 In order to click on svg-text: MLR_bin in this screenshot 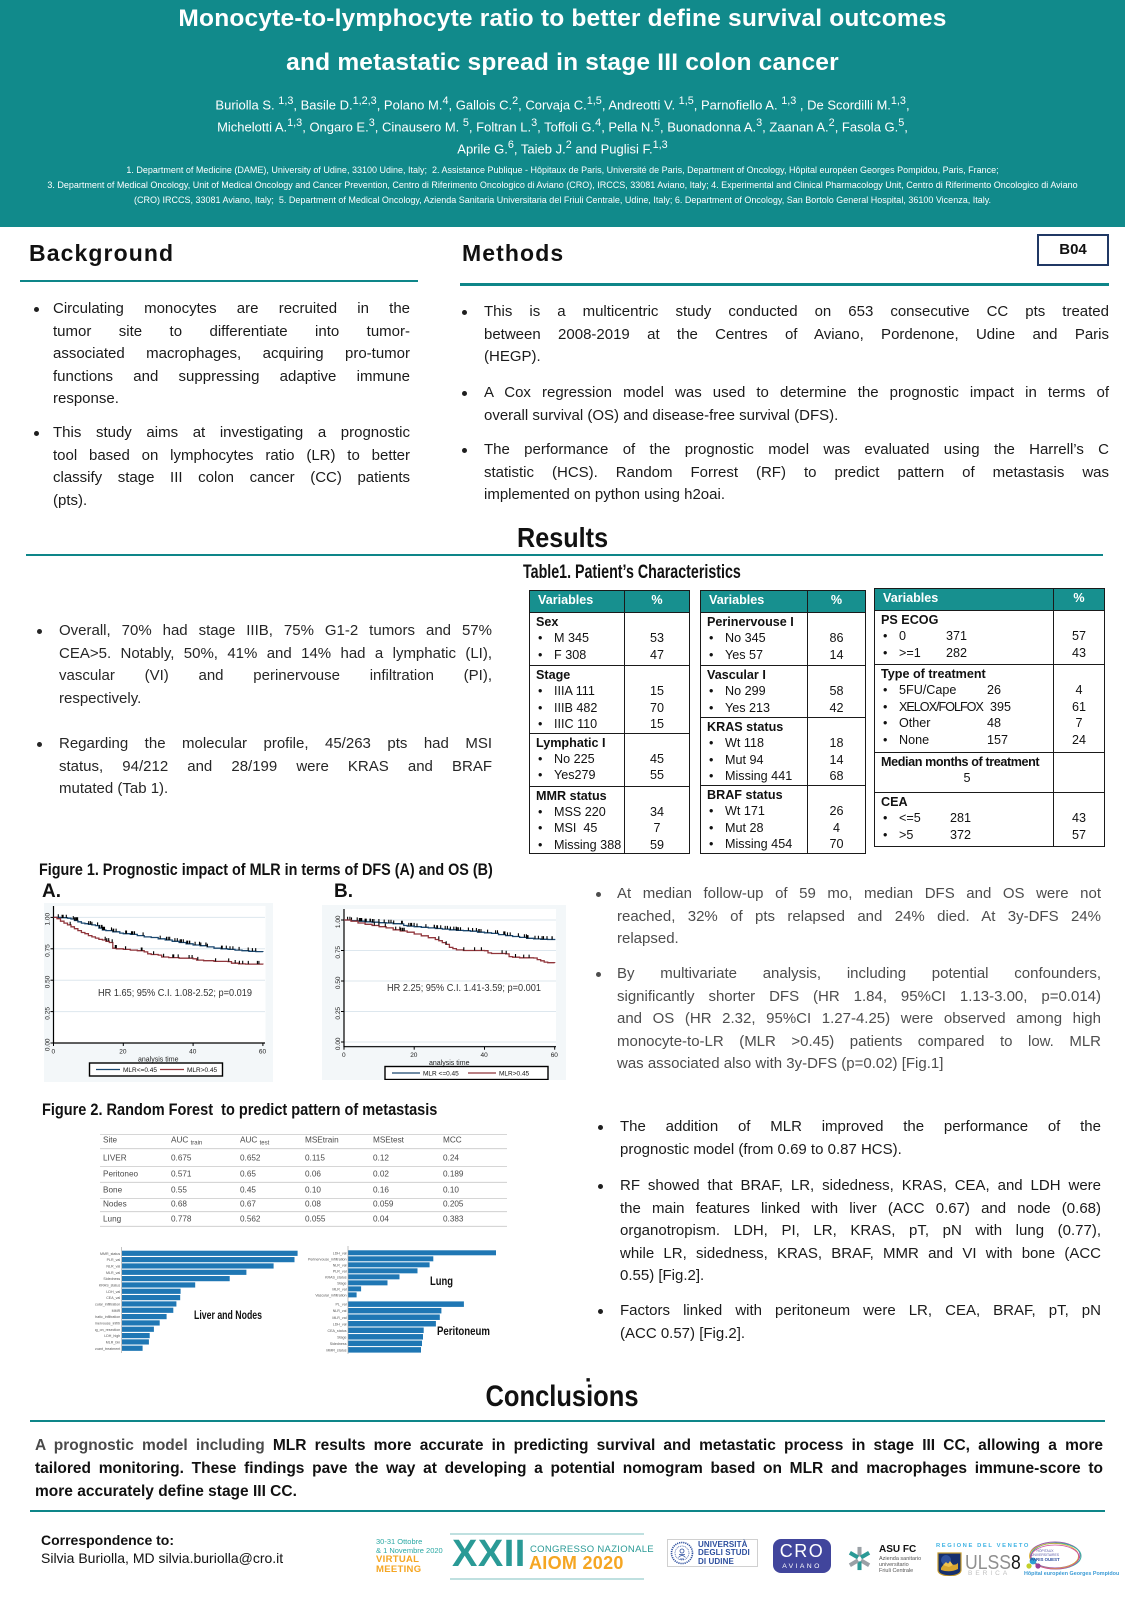, I will do `click(113, 1343)`.